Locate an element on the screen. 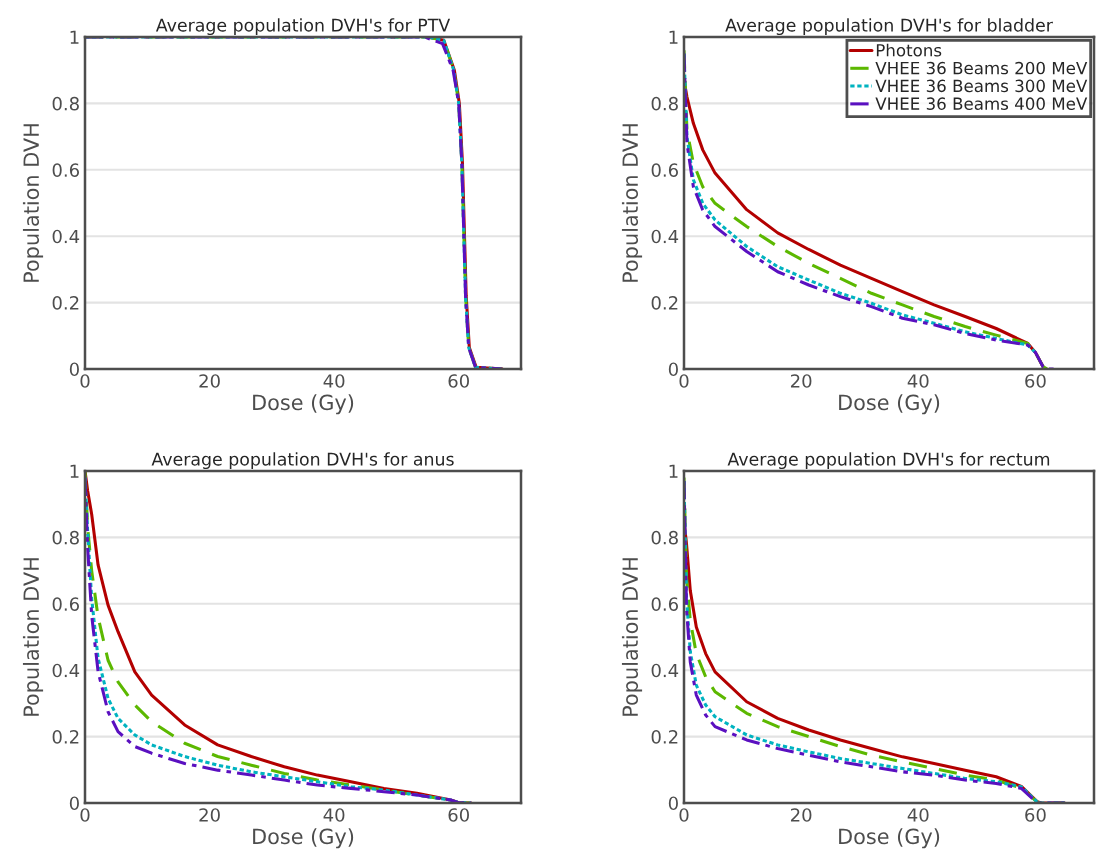 The width and height of the screenshot is (1112, 868). legend-label: VHEE 36 Beams 400 MeV is located at coordinates (981, 103).